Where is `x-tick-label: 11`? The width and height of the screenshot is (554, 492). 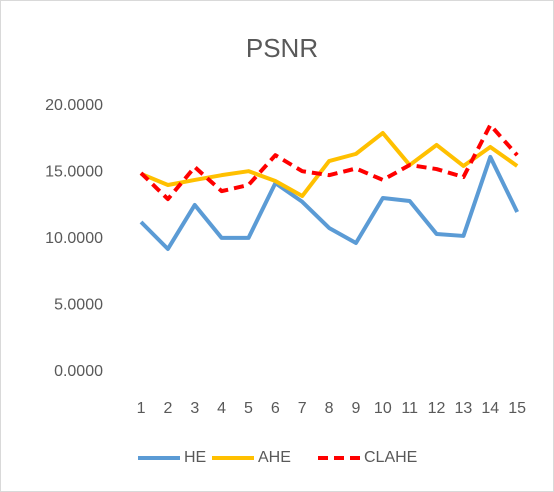 x-tick-label: 11 is located at coordinates (409, 408).